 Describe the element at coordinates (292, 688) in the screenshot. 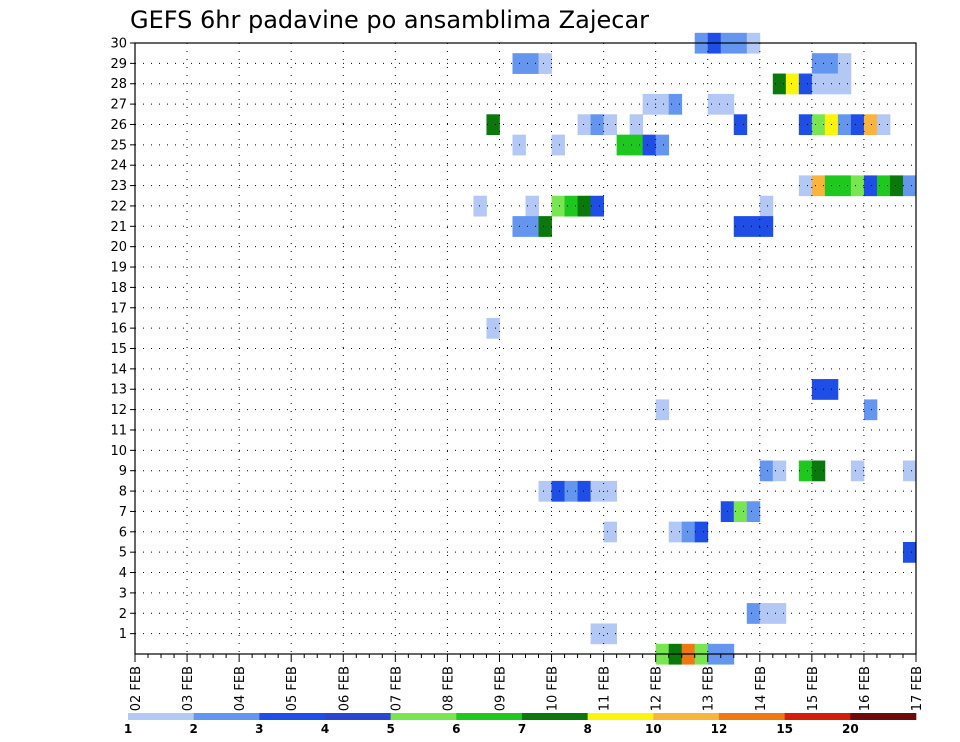

I see `x-tick-label: 05 FEB` at that location.